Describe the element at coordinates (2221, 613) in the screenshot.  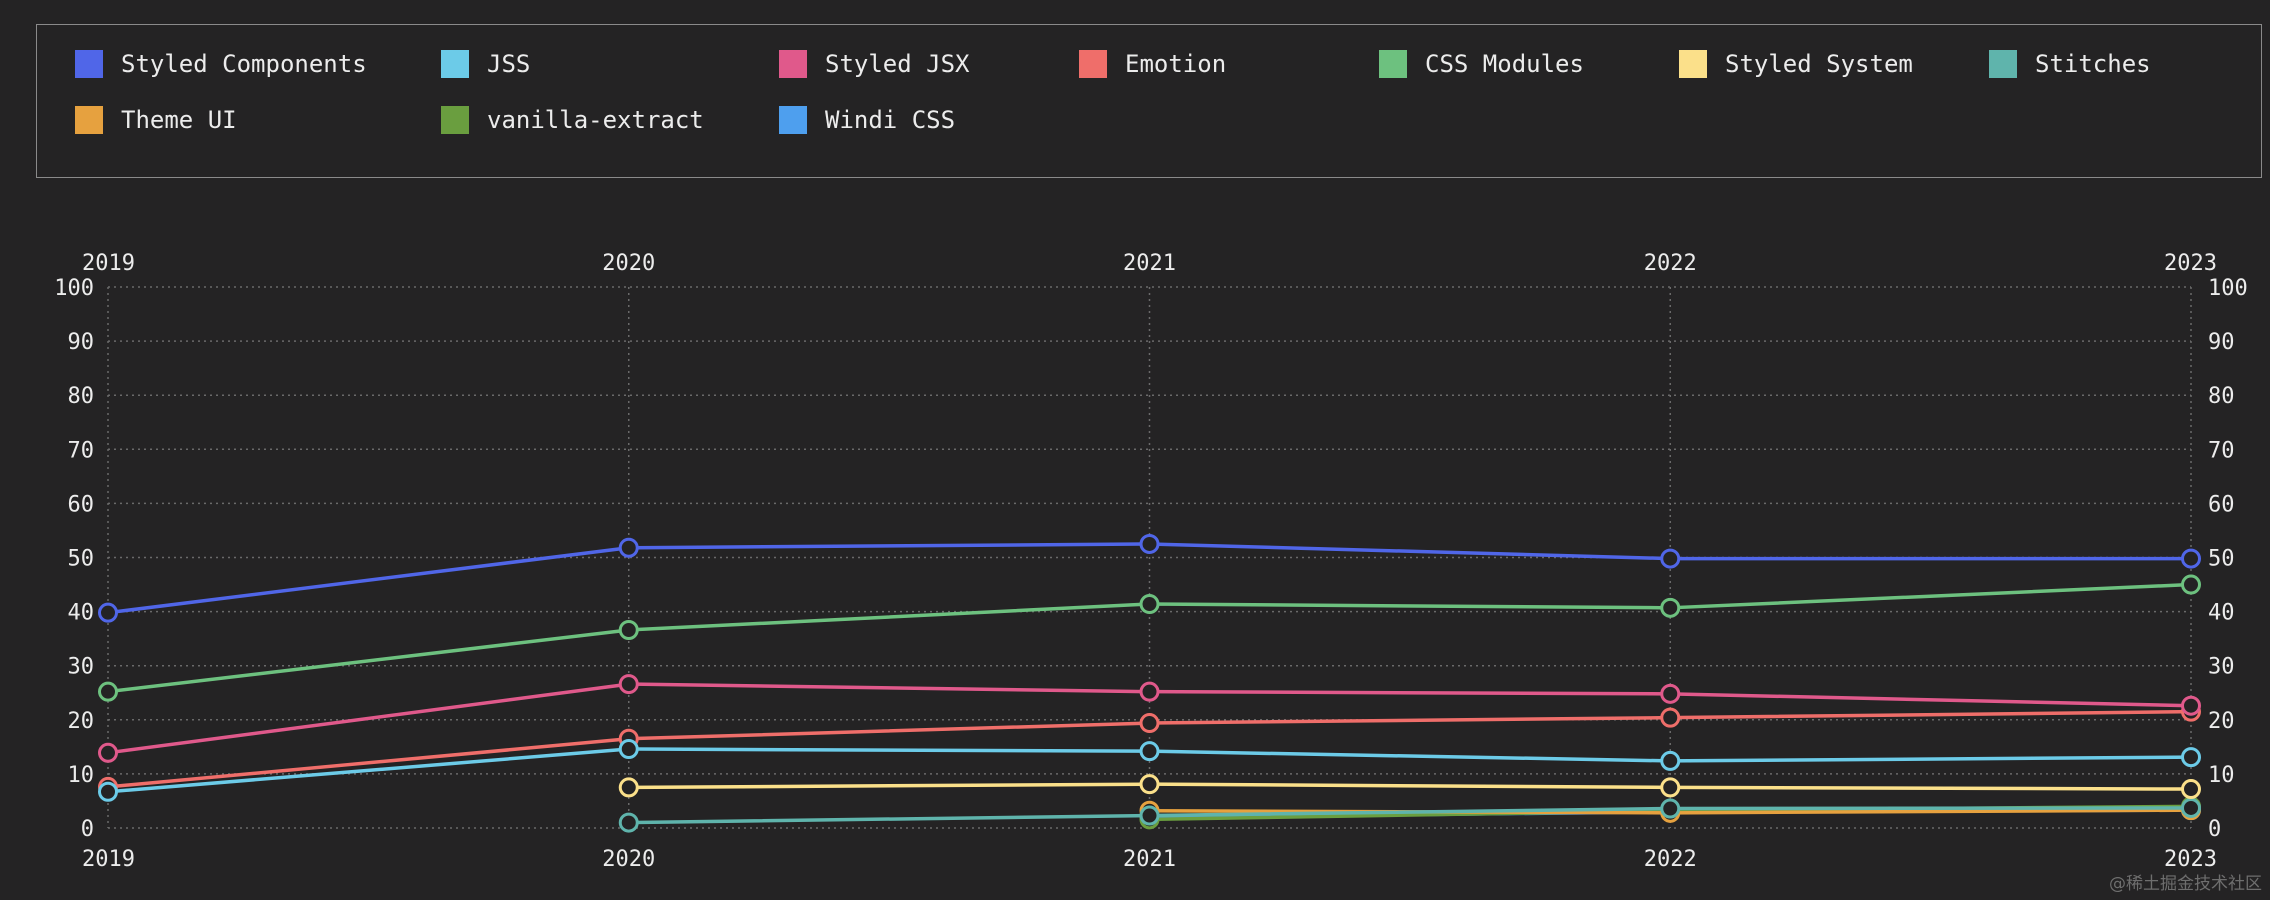
I see `y-tick-label-right: 40` at that location.